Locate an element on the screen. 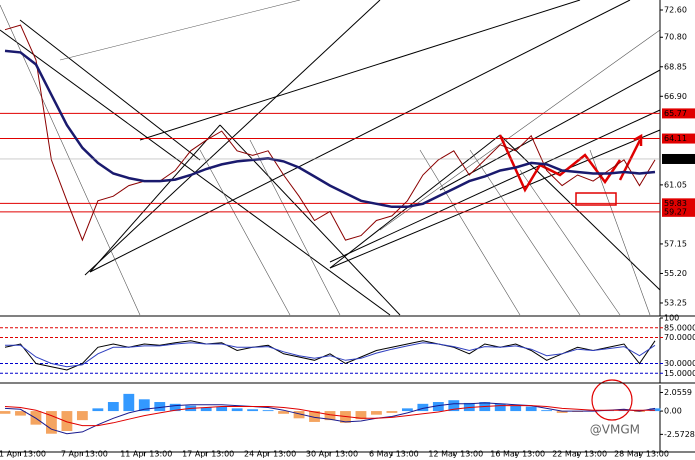 The image size is (695, 460). y-tick-label: 70.80 is located at coordinates (675, 37).